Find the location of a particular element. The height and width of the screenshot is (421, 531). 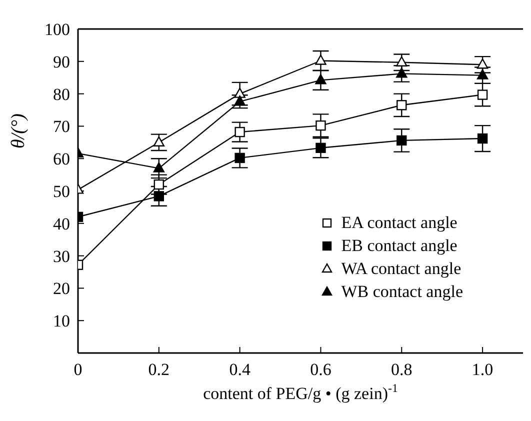

y-tick-label: 100 is located at coordinates (57, 30).